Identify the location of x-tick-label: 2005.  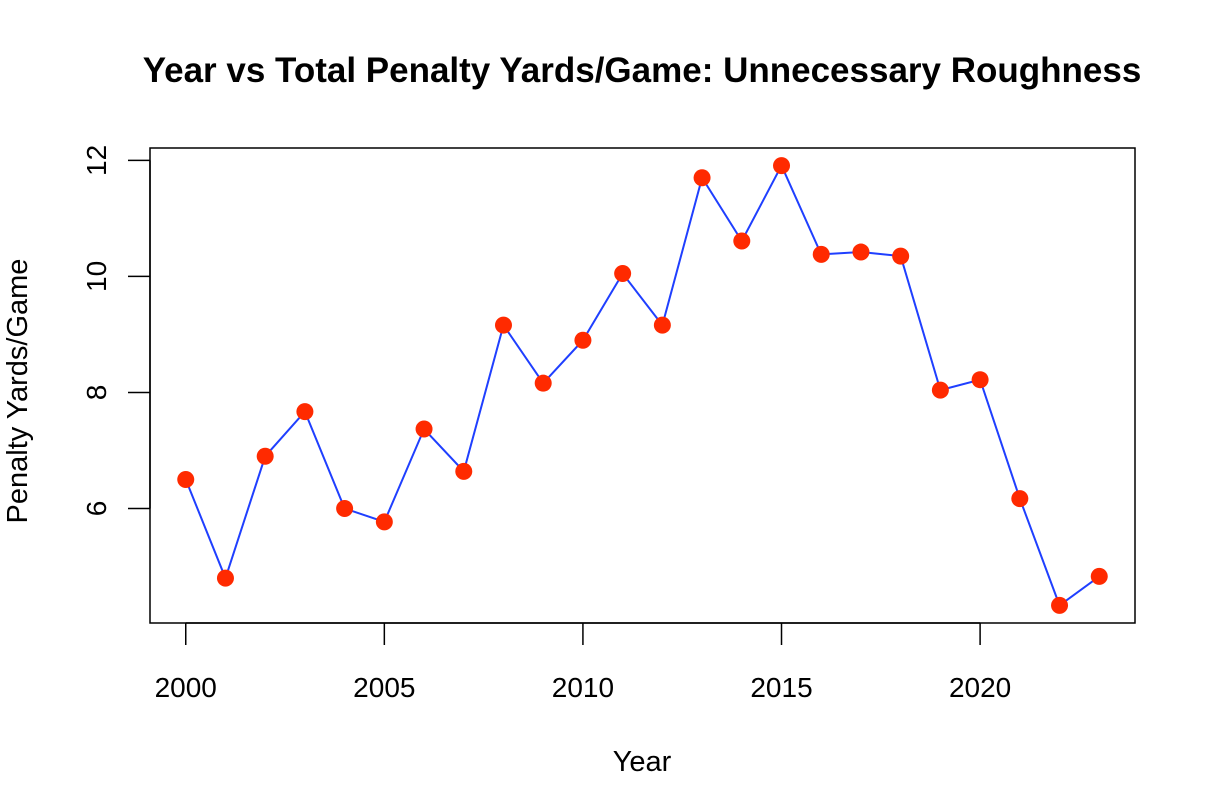
(384, 687).